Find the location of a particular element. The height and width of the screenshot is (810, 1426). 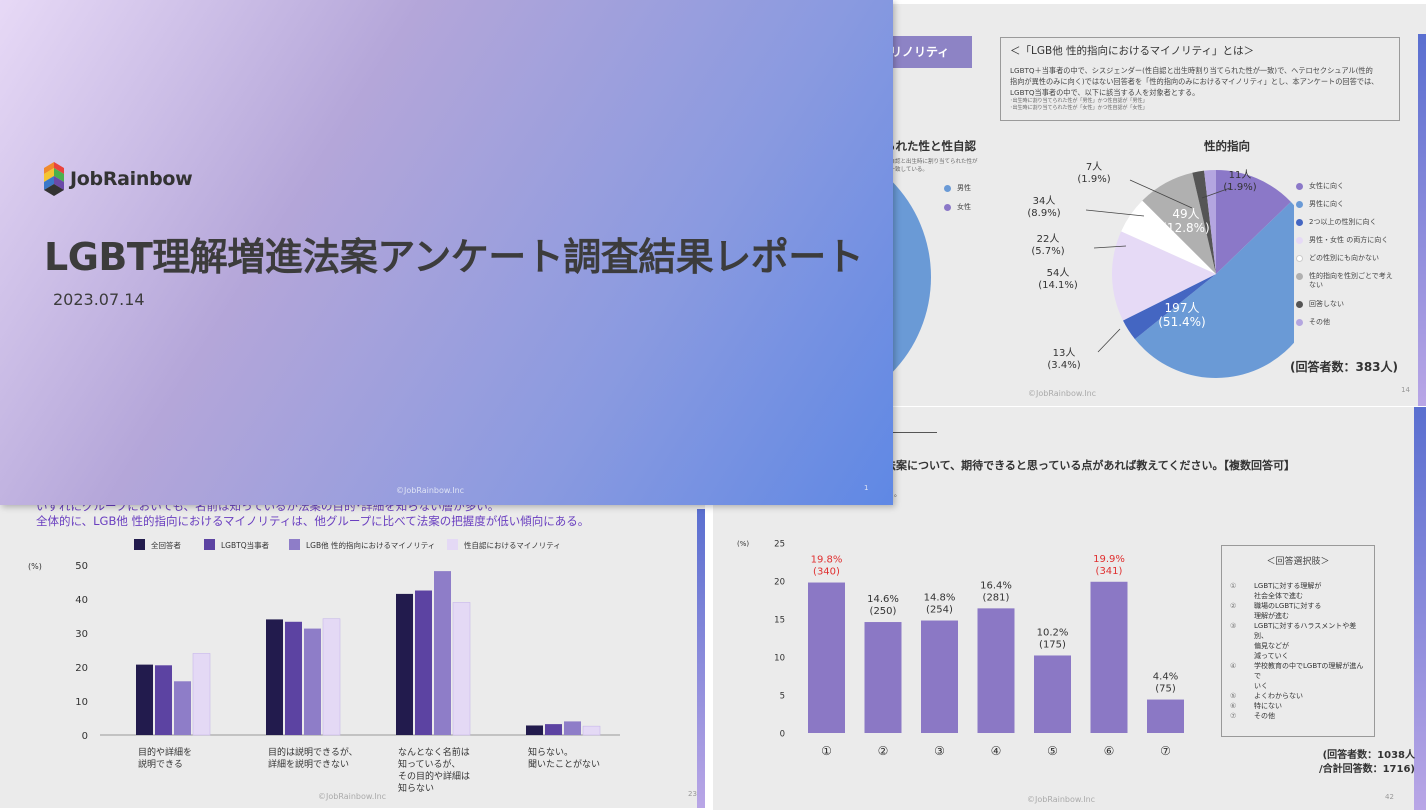

rainbow-logo-icon is located at coordinates (54, 179).